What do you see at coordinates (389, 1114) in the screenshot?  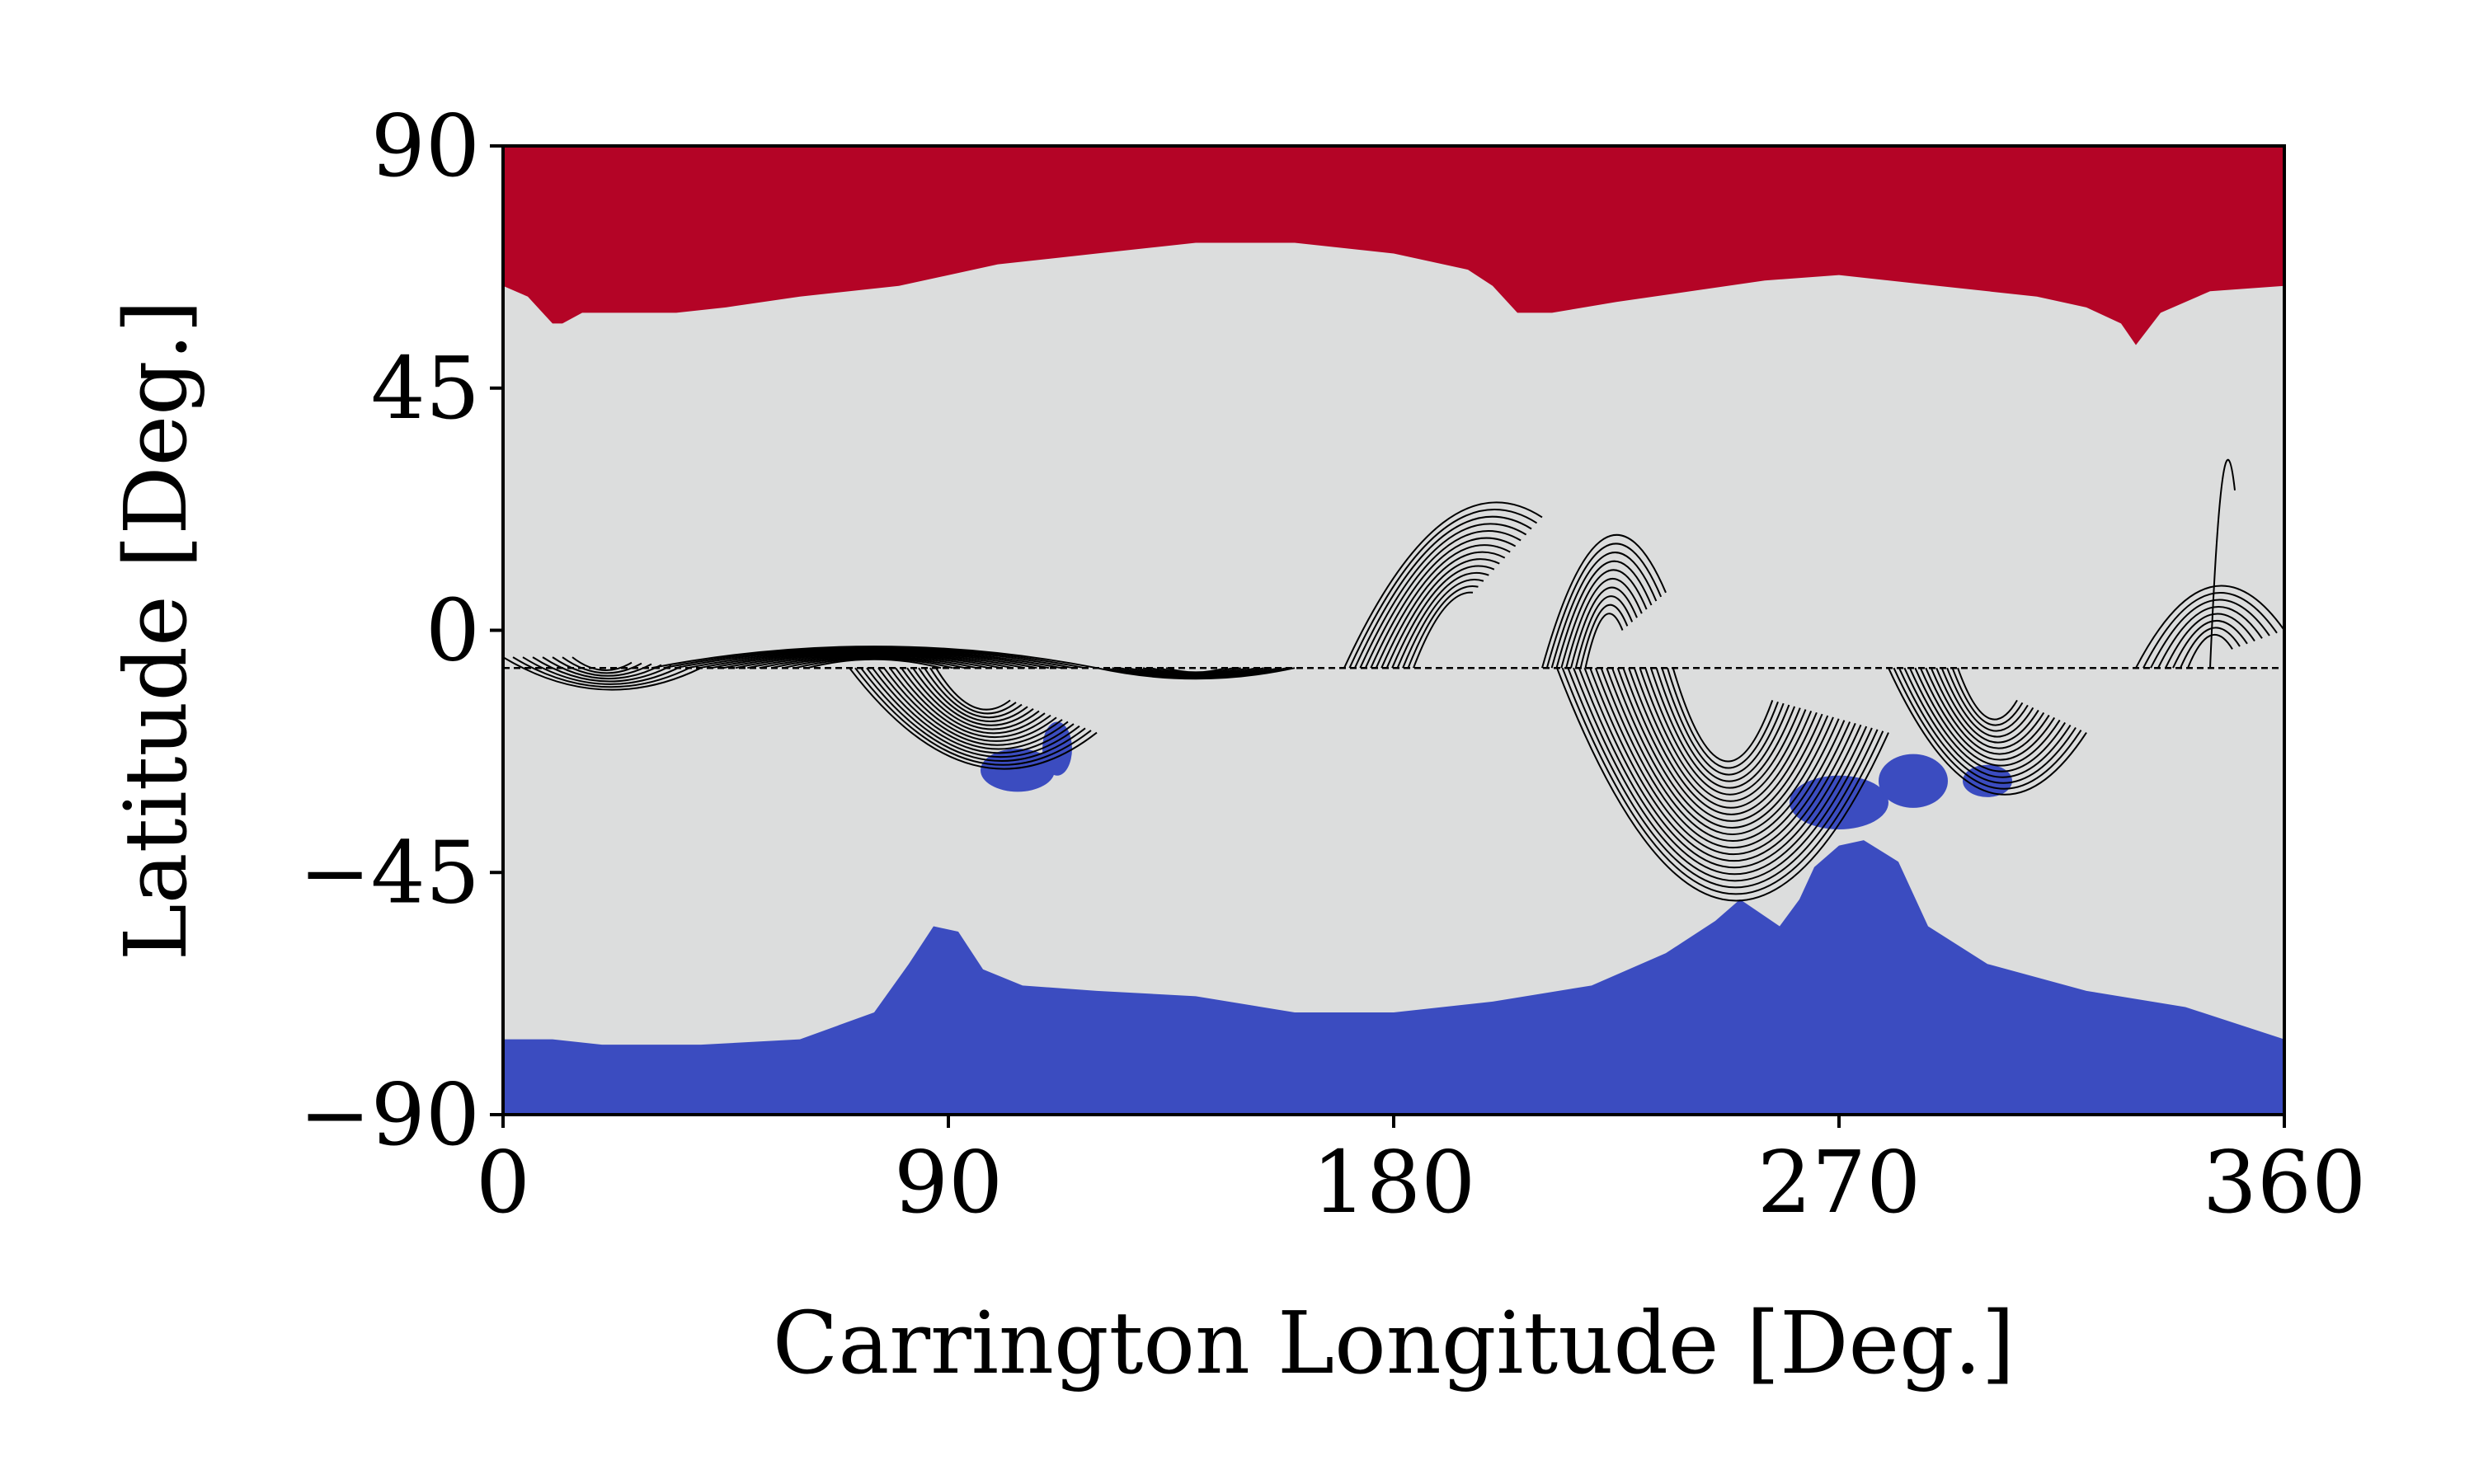 I see `y-tick-label: −90` at bounding box center [389, 1114].